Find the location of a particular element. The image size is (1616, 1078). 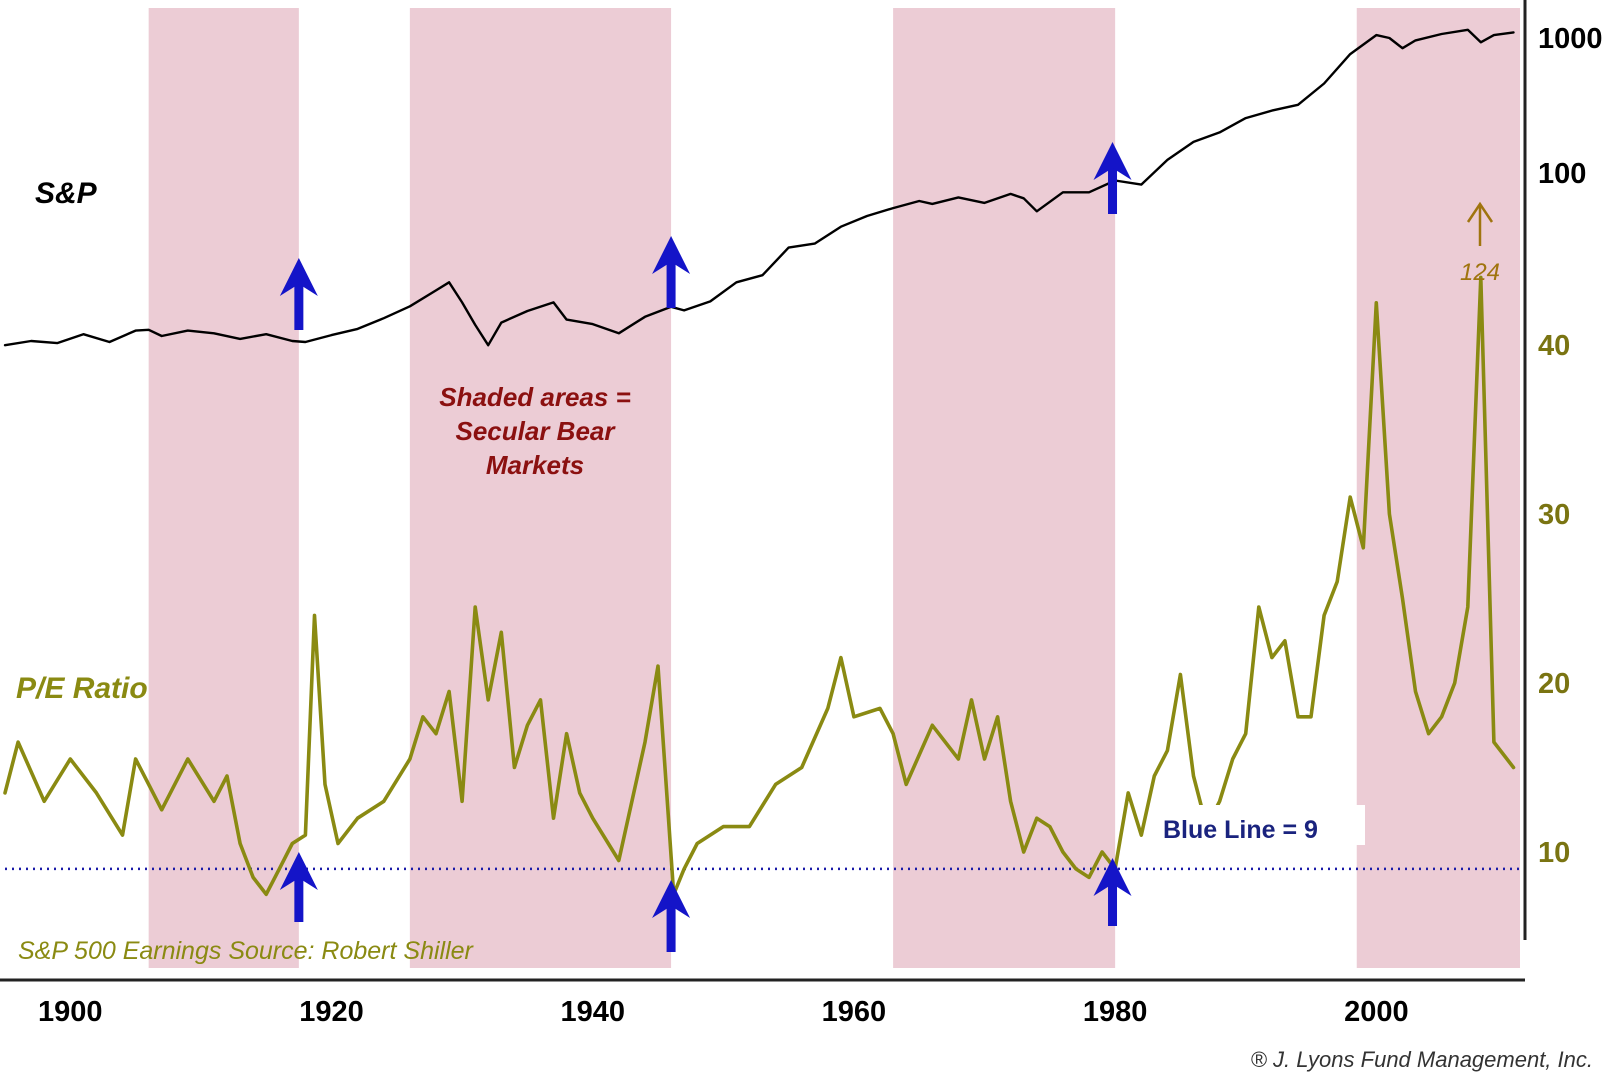

bottom-y-tick-label-40: 40 is located at coordinates (1554, 346).